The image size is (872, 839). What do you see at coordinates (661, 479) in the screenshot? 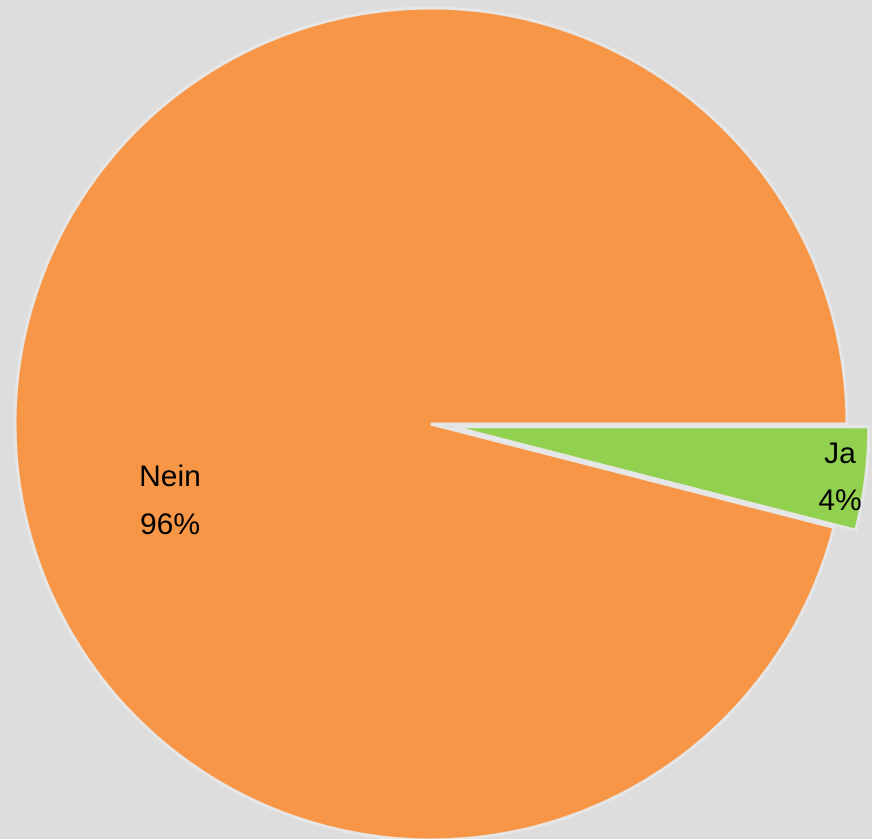
I see `pie-slice` at bounding box center [661, 479].